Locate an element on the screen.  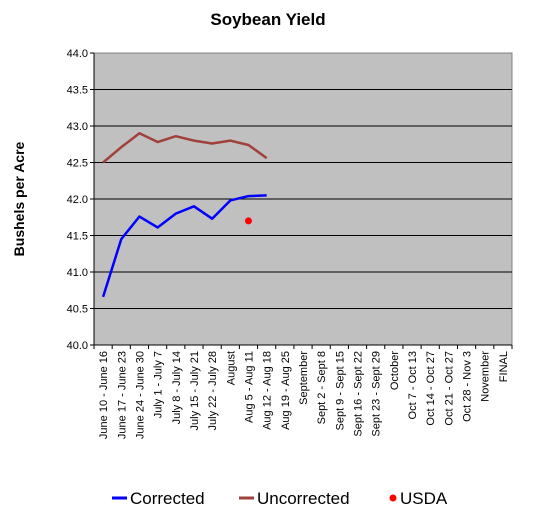
x-tick-label: July 1 - July 7 is located at coordinates (159, 384).